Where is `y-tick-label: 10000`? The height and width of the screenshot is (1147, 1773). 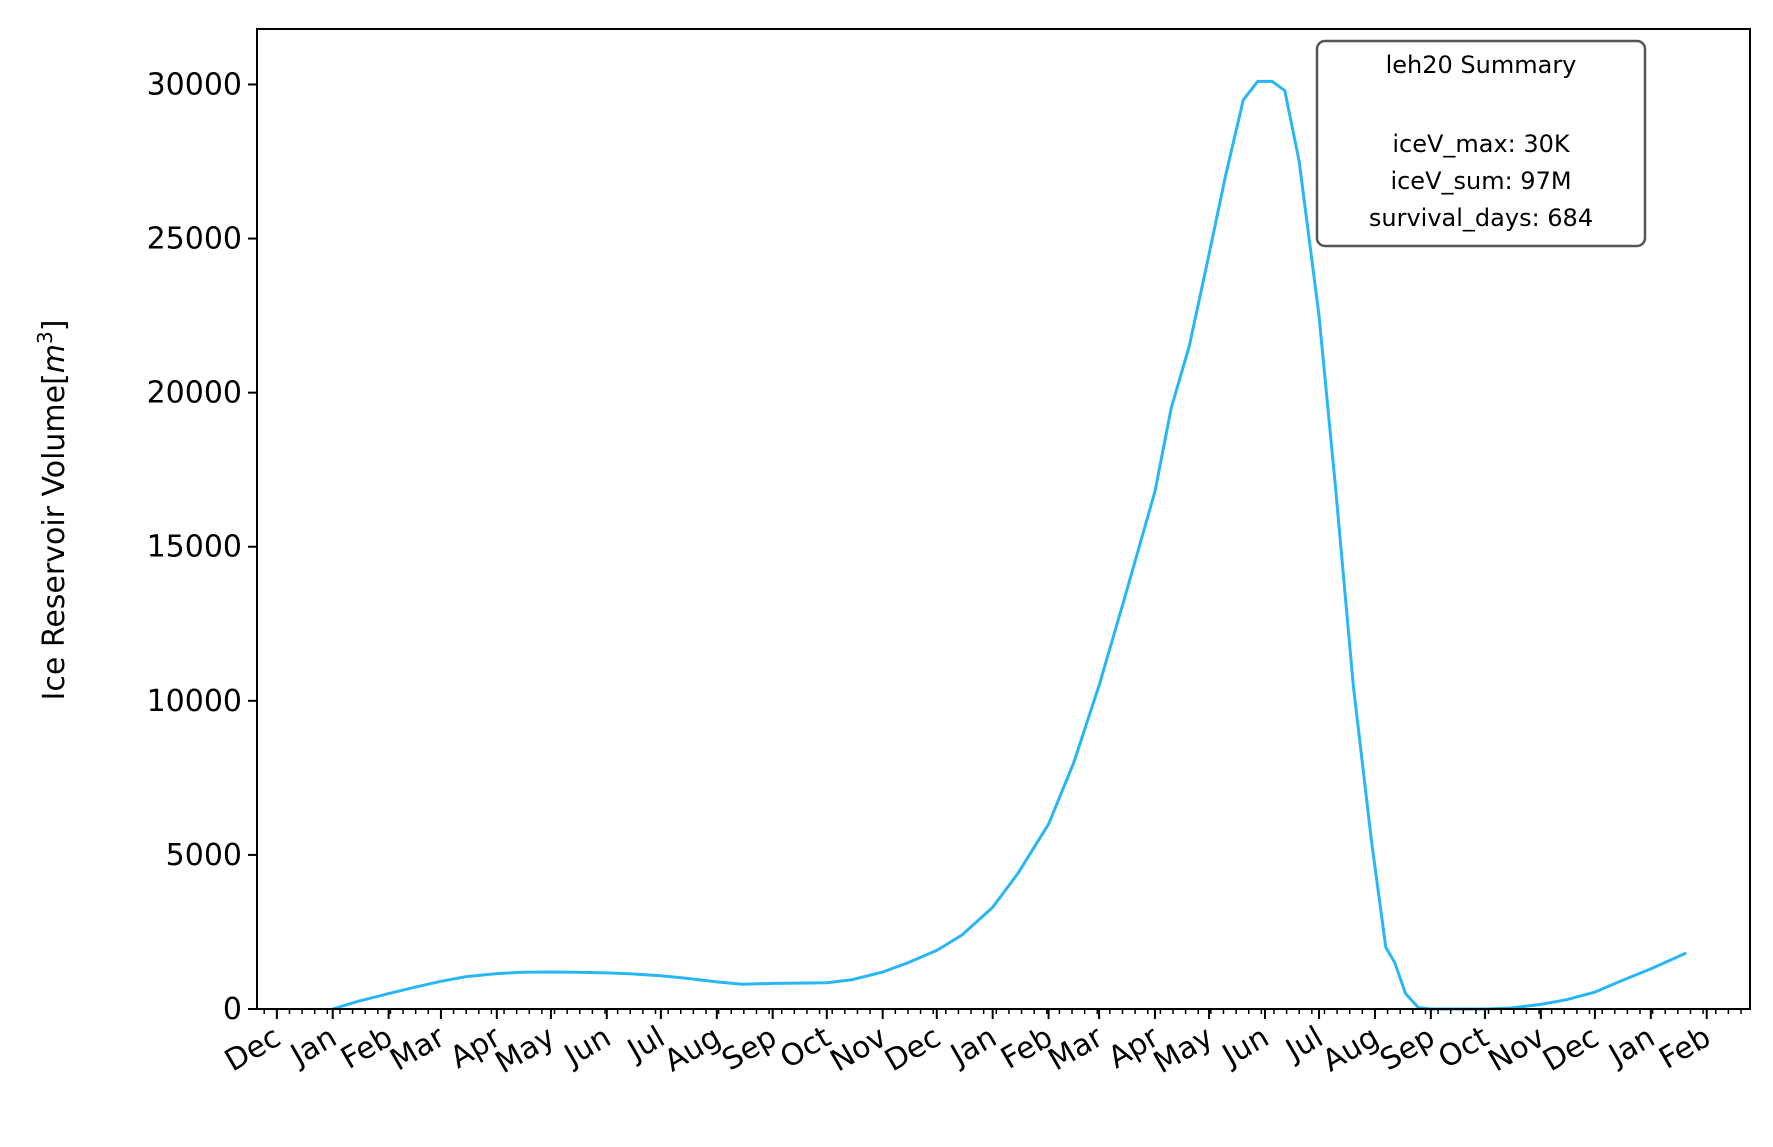
y-tick-label: 10000 is located at coordinates (194, 701).